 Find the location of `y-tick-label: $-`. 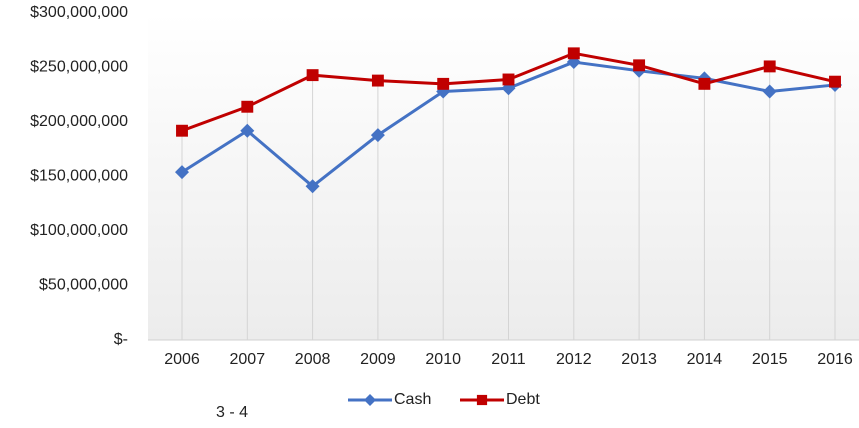

y-tick-label: $- is located at coordinates (121, 339).